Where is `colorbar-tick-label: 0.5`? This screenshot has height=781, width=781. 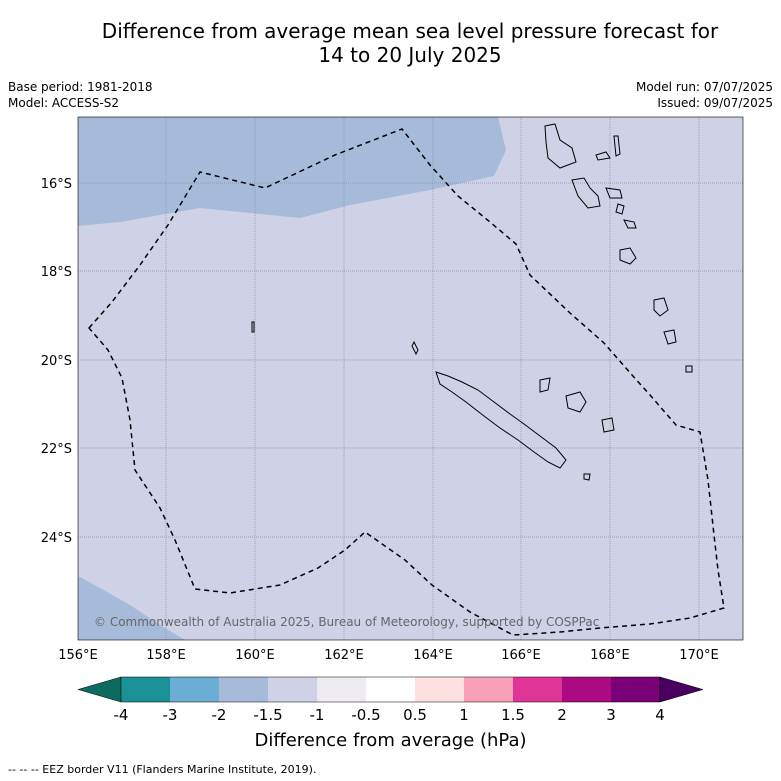 colorbar-tick-label: 0.5 is located at coordinates (415, 715).